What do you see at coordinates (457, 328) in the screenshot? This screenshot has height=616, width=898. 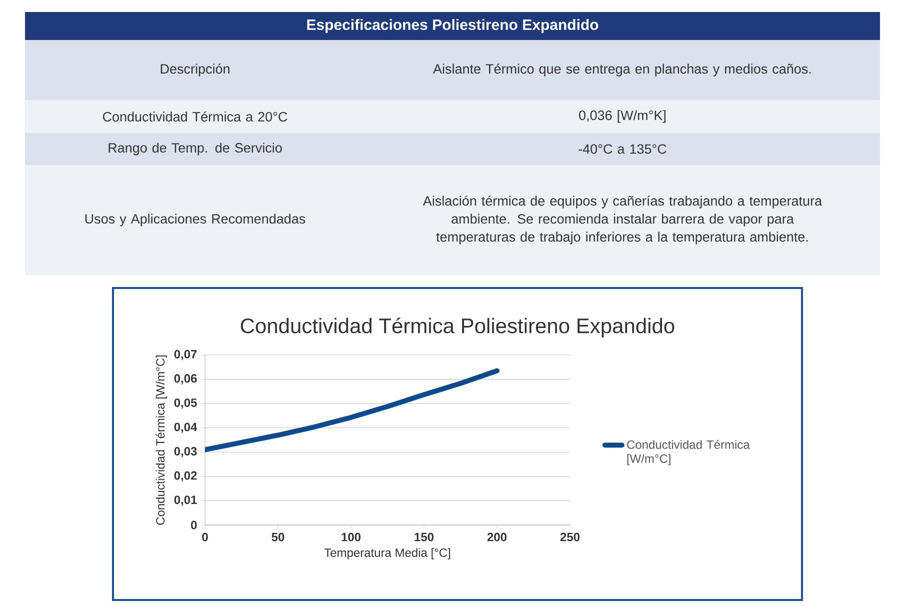 I see `chart-title: Conductividad Térmica Poliestireno Expandido` at bounding box center [457, 328].